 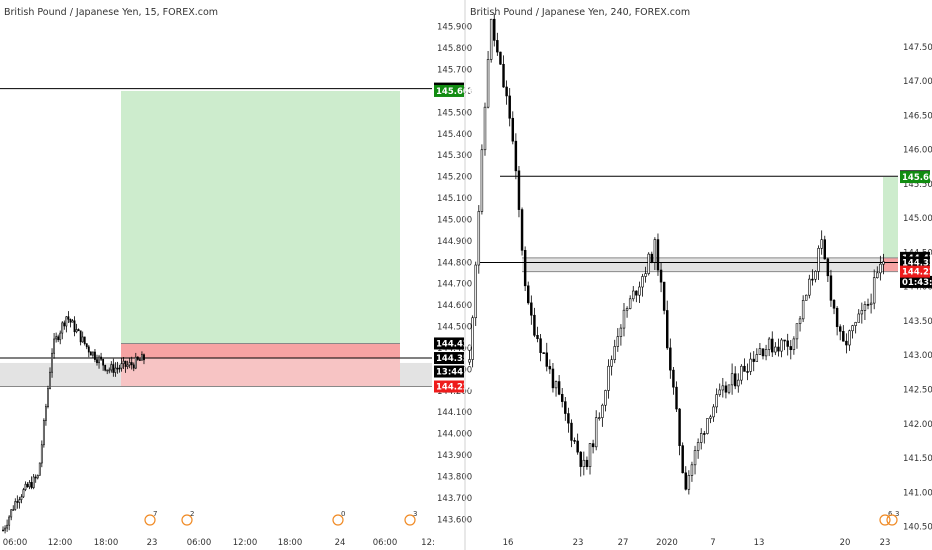 I want to click on y-tick-label: 143.500, so click(x=917, y=322).